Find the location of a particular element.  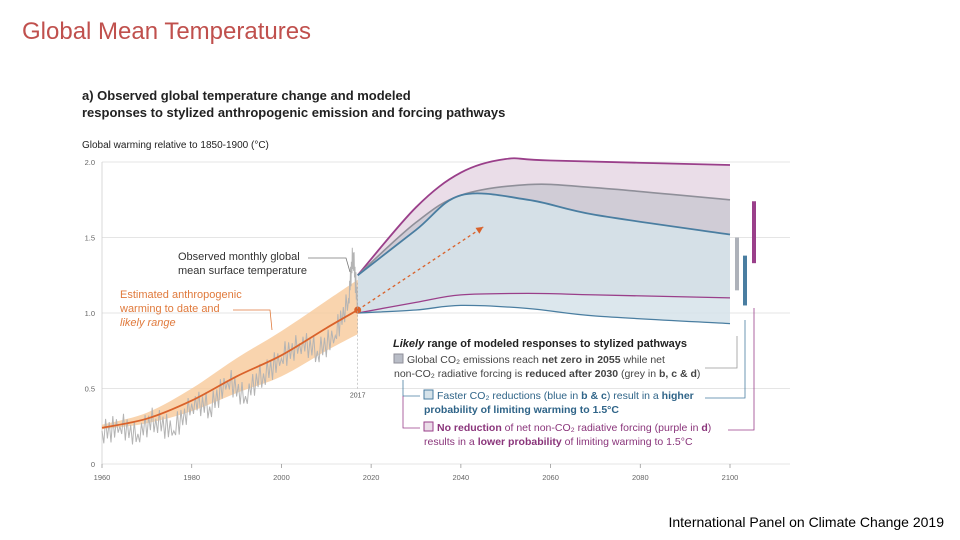

purple-pathway-upper-line is located at coordinates (544, 216).